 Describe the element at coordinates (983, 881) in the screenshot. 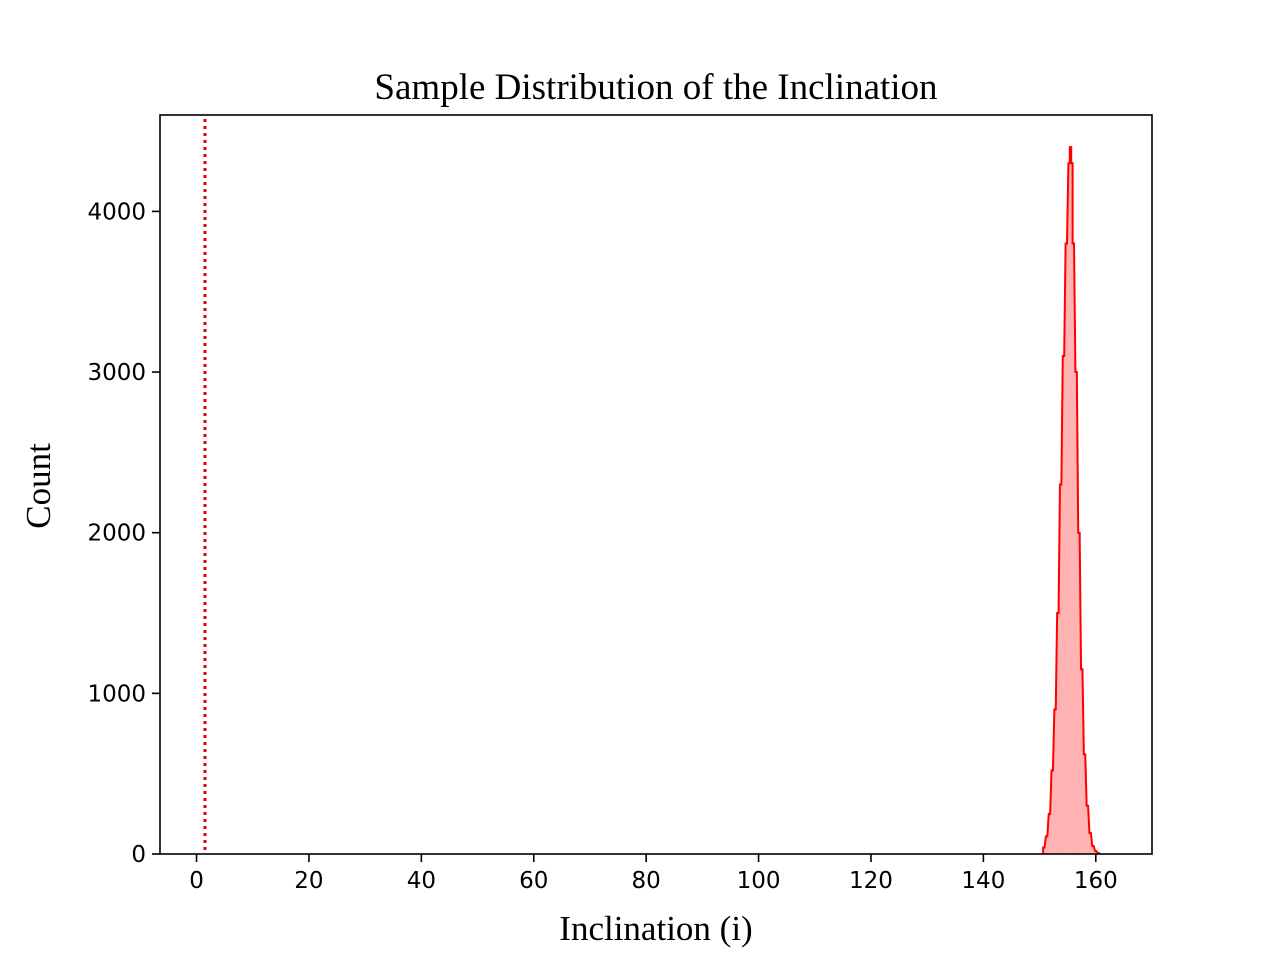

I see `x-tick-label: 140` at that location.